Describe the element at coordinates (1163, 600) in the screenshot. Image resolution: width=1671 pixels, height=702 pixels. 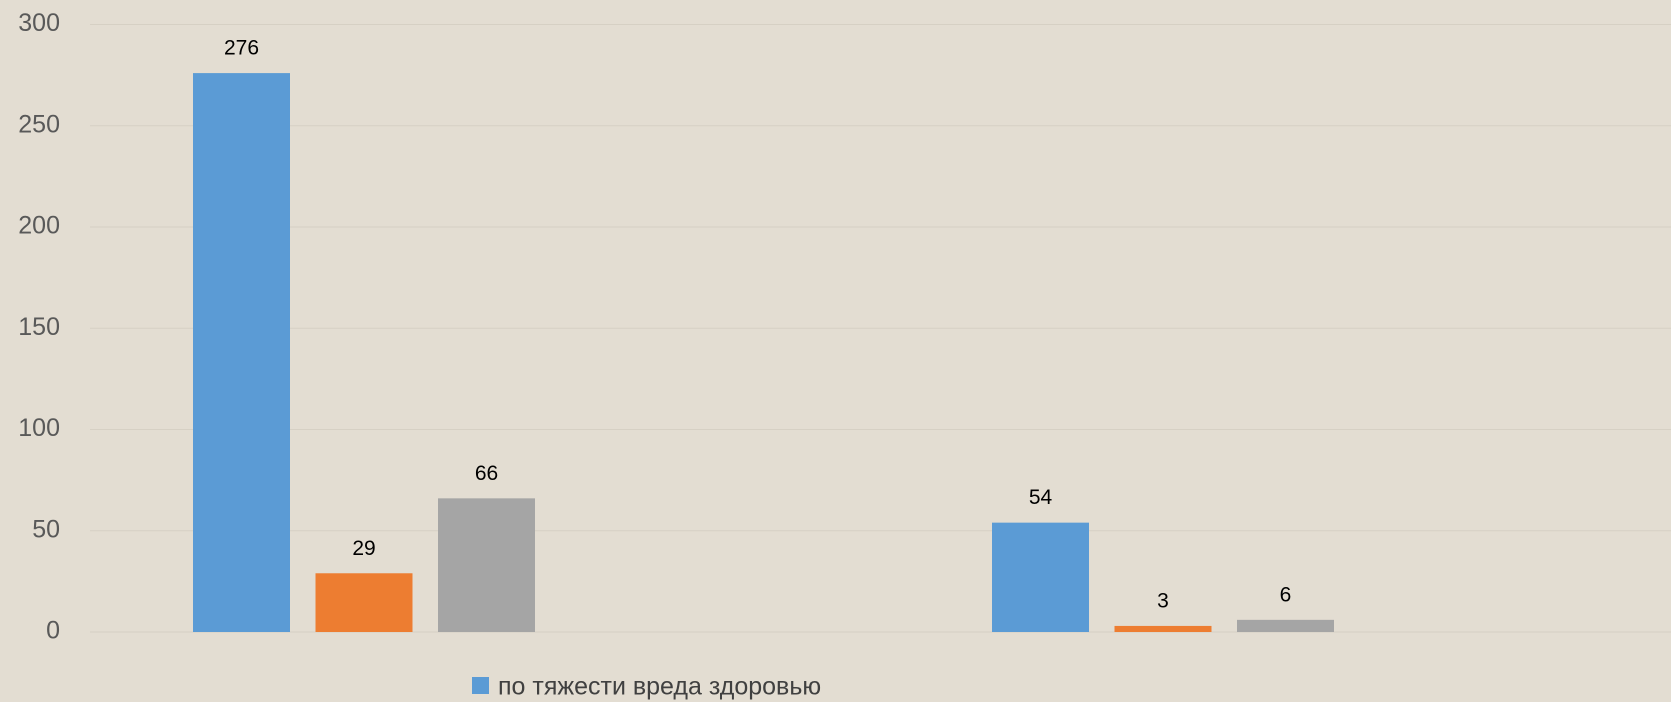
I see `data-label: 3` at that location.